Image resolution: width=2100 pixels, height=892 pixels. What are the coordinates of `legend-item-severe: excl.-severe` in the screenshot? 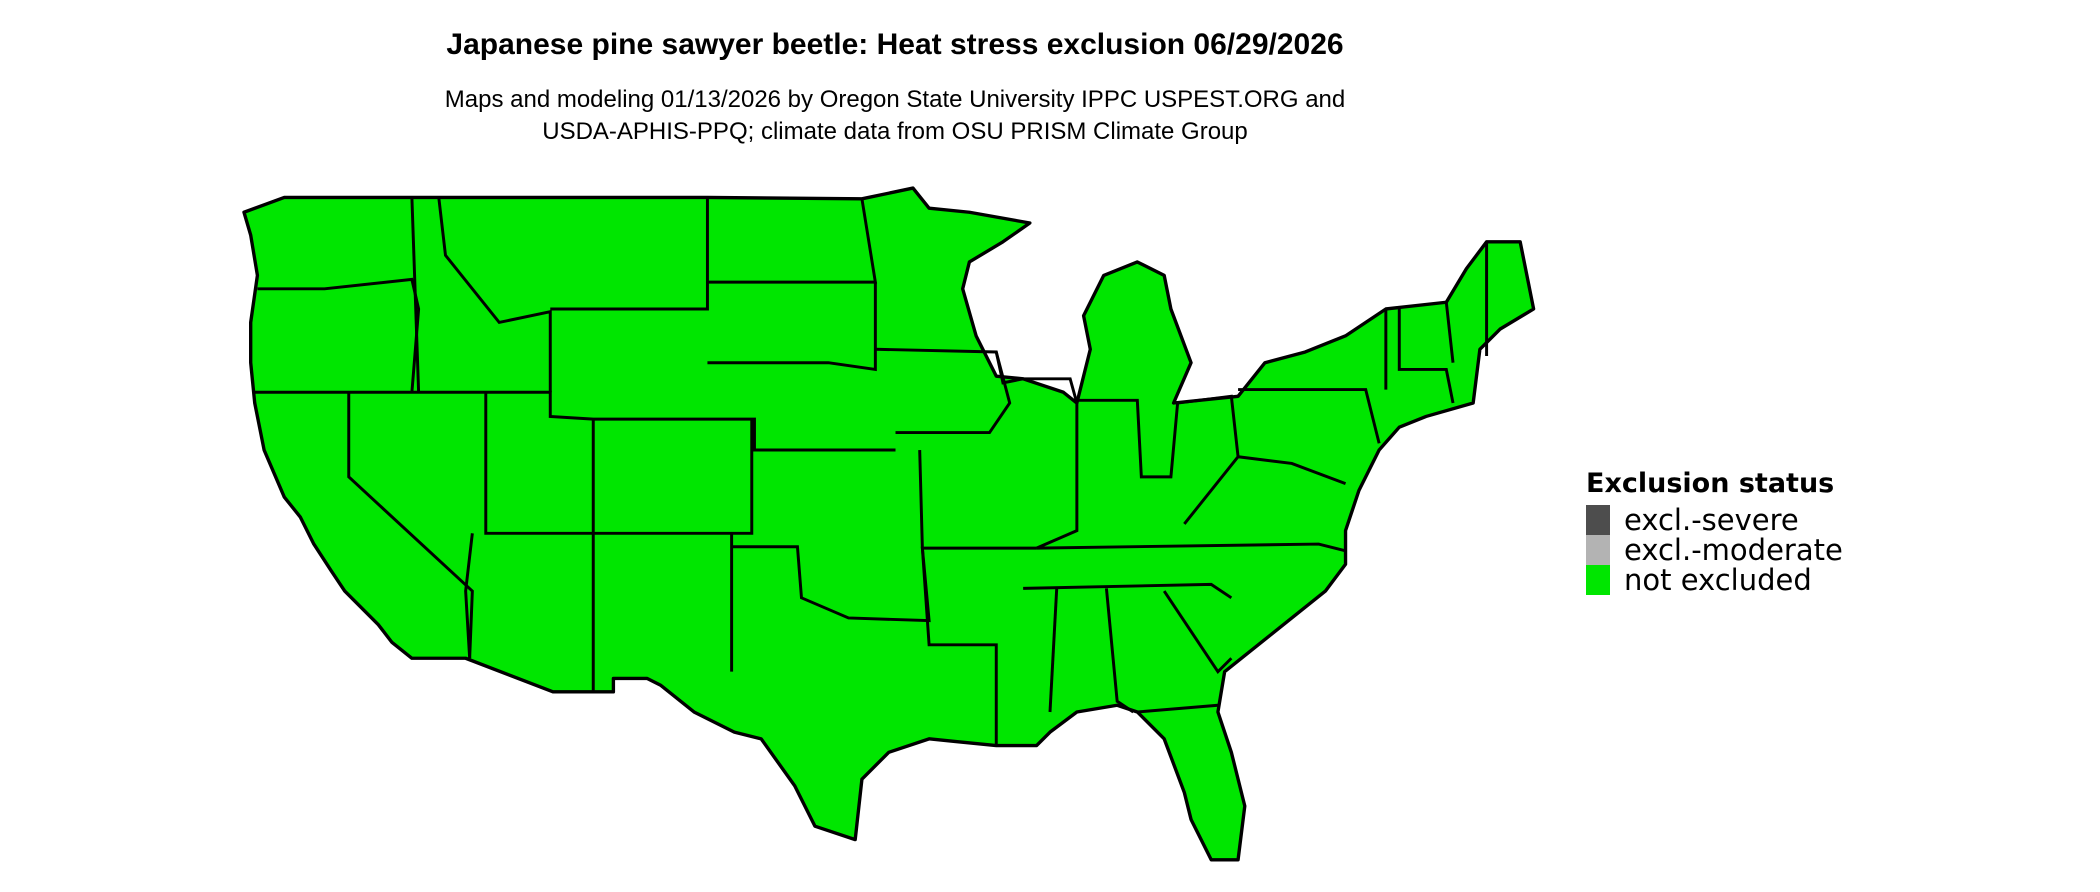 It's located at (1714, 520).